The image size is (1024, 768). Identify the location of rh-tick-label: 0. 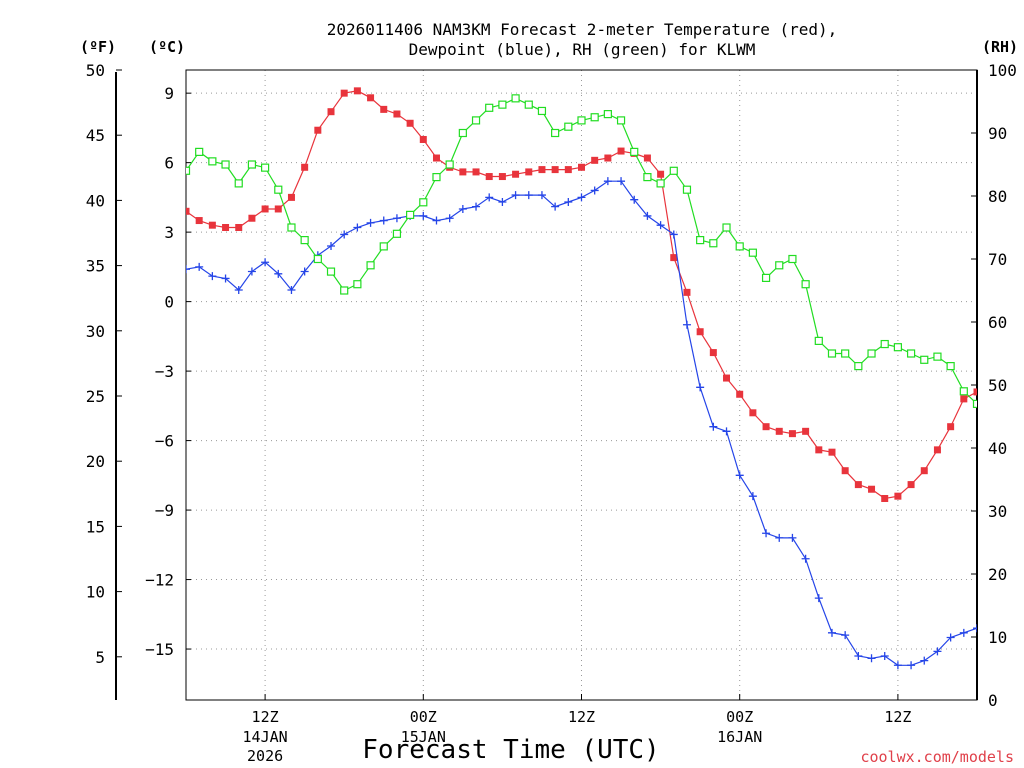
(993, 700).